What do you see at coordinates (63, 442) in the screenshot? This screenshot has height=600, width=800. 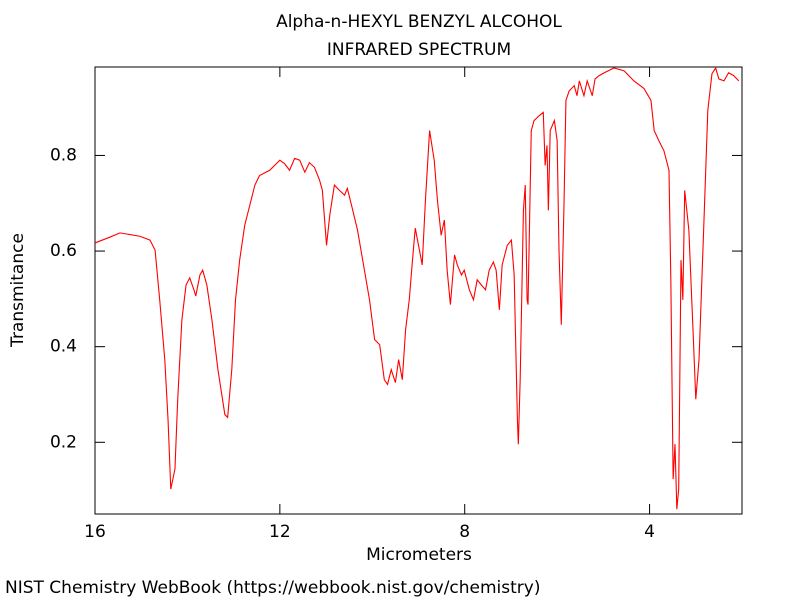 I see `y-tick-label: 0.2` at bounding box center [63, 442].